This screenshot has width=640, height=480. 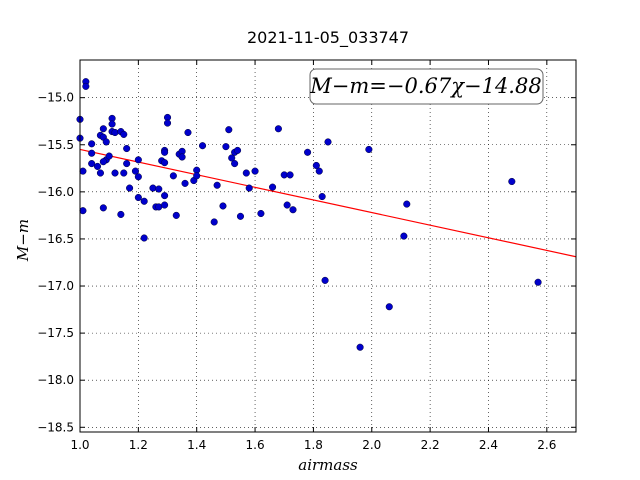 What do you see at coordinates (255, 445) in the screenshot?
I see `x-tick-label: 1.6` at bounding box center [255, 445].